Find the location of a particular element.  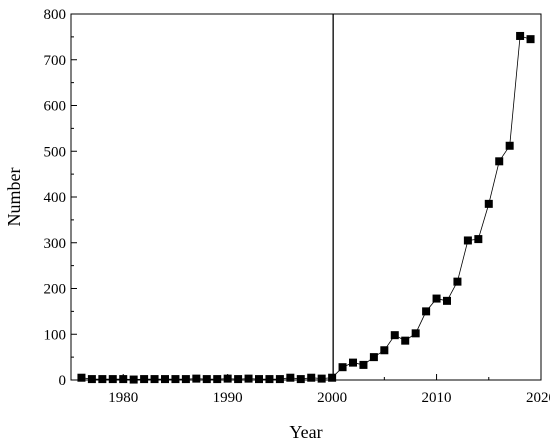

y-tick-label: 400 is located at coordinates (55, 198).